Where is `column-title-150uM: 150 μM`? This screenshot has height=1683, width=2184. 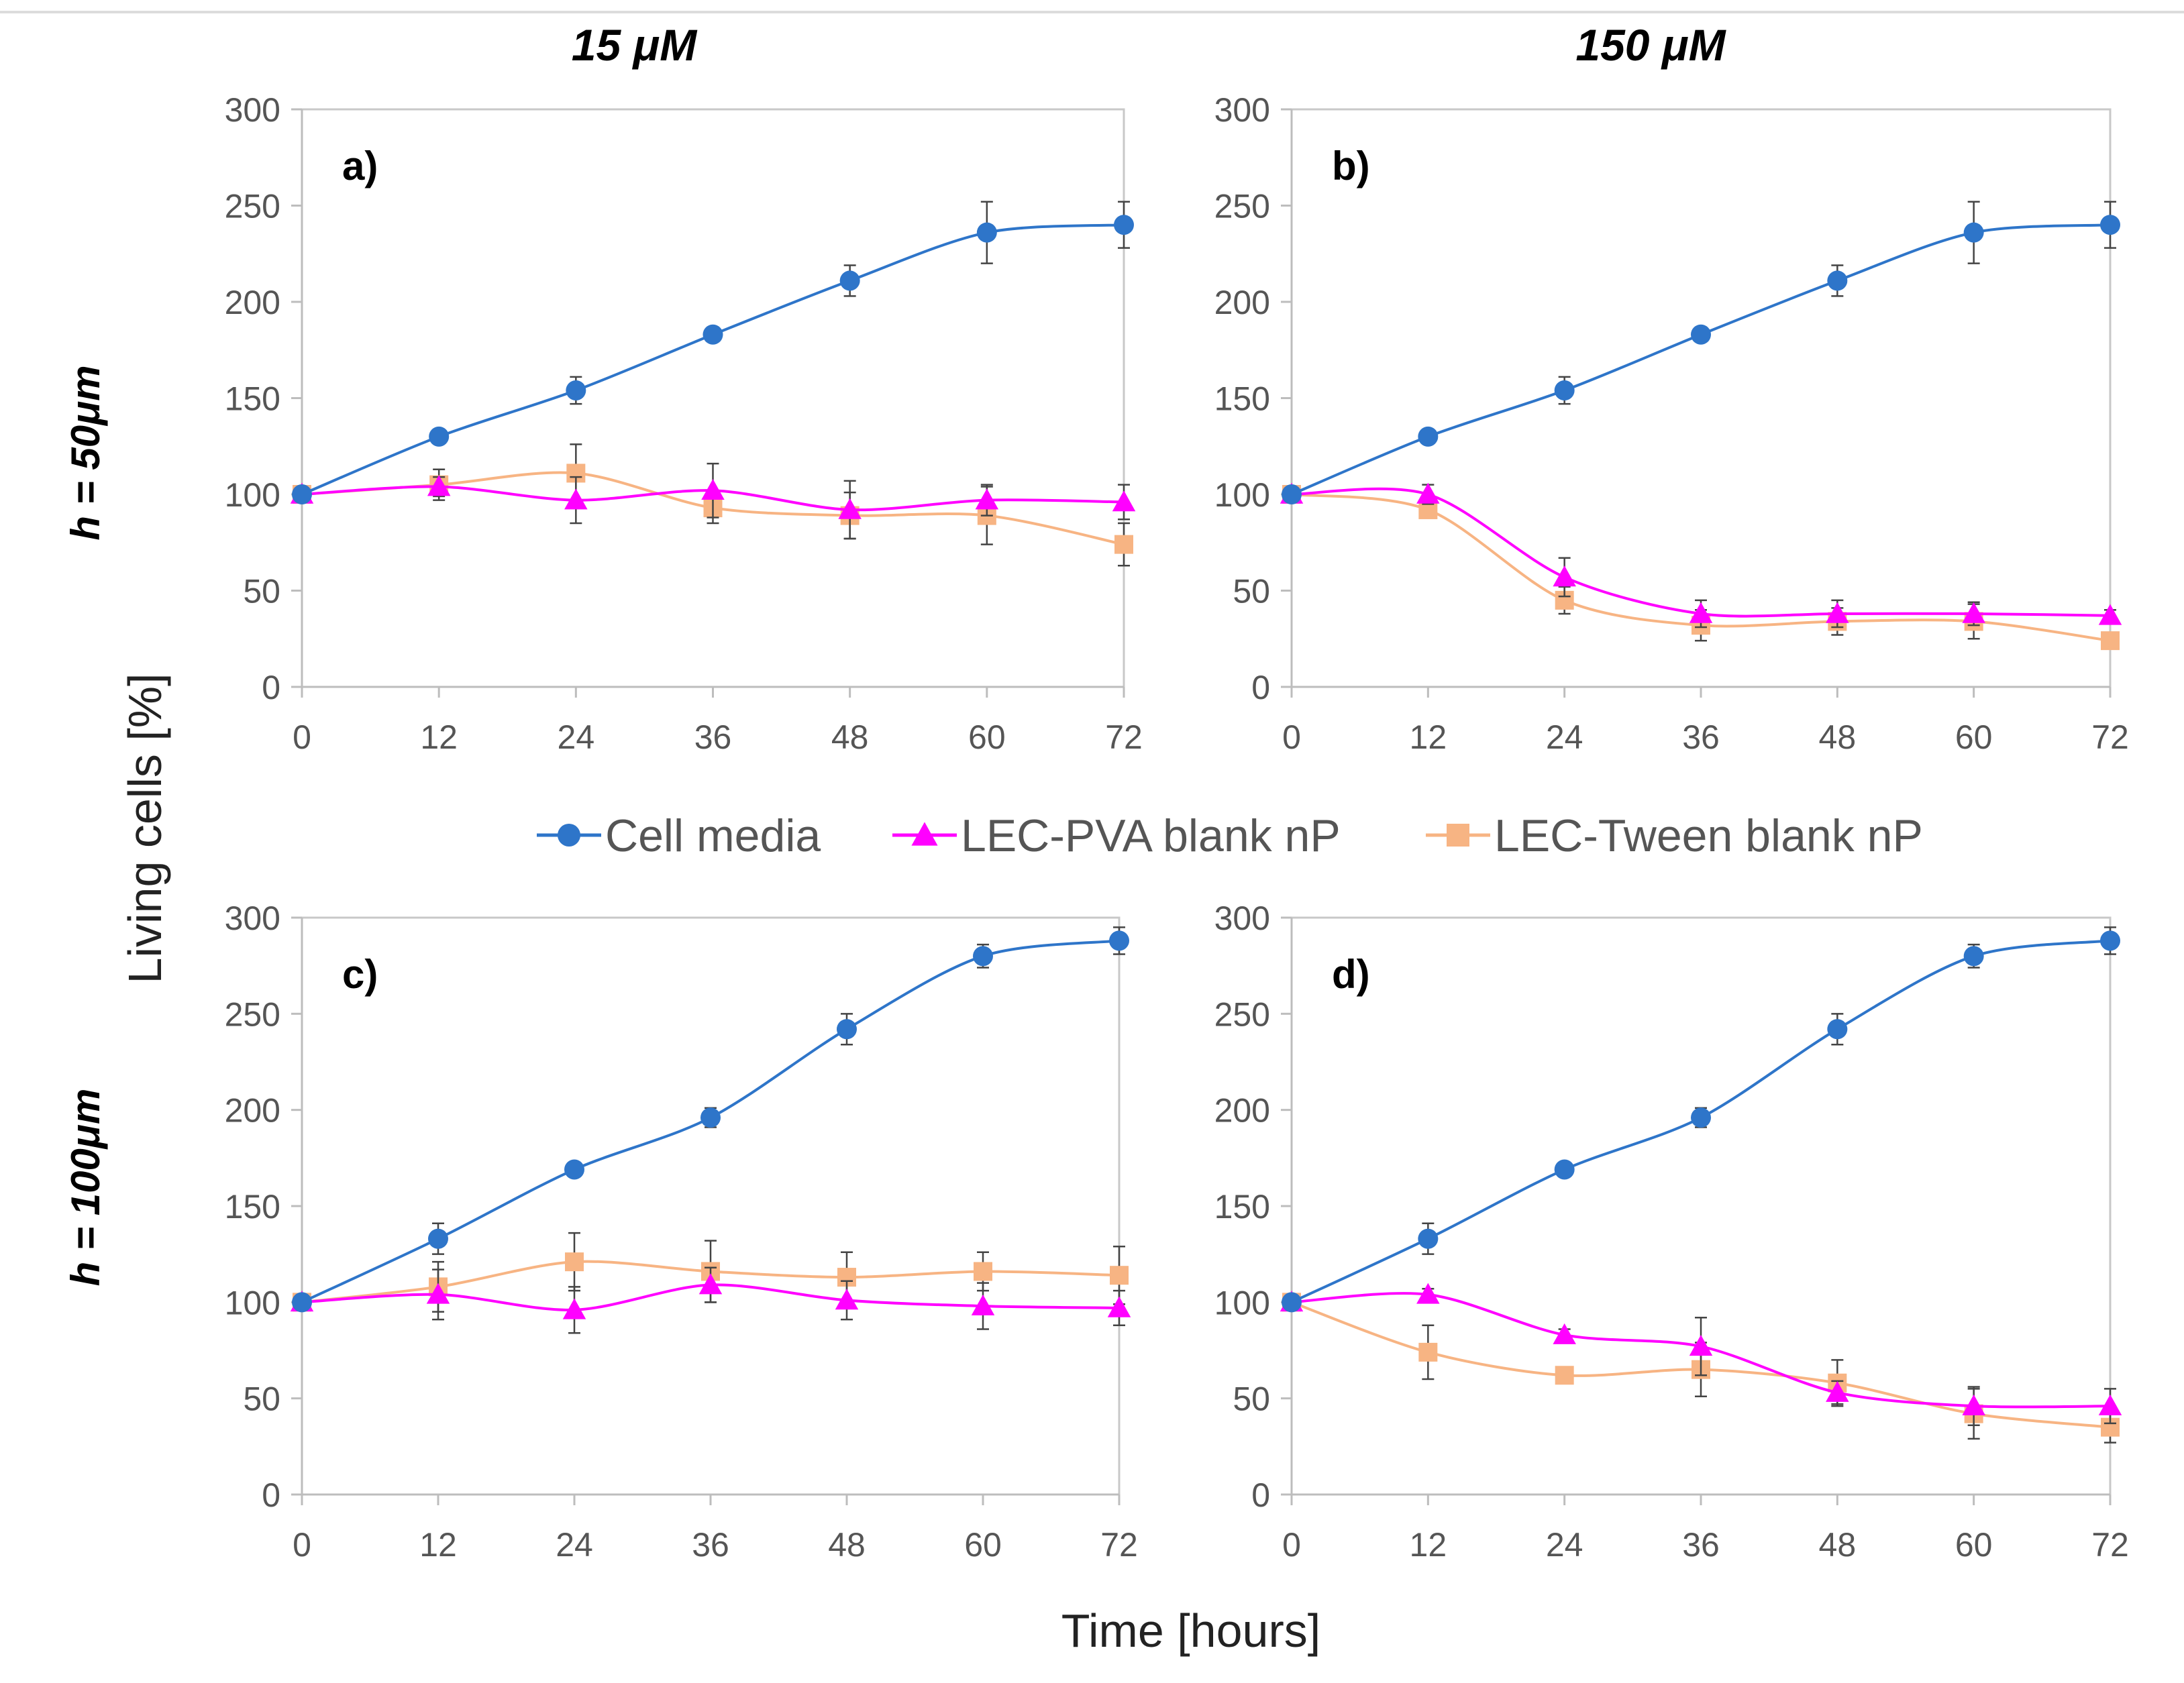 column-title-150uM: 150 μM is located at coordinates (1650, 45).